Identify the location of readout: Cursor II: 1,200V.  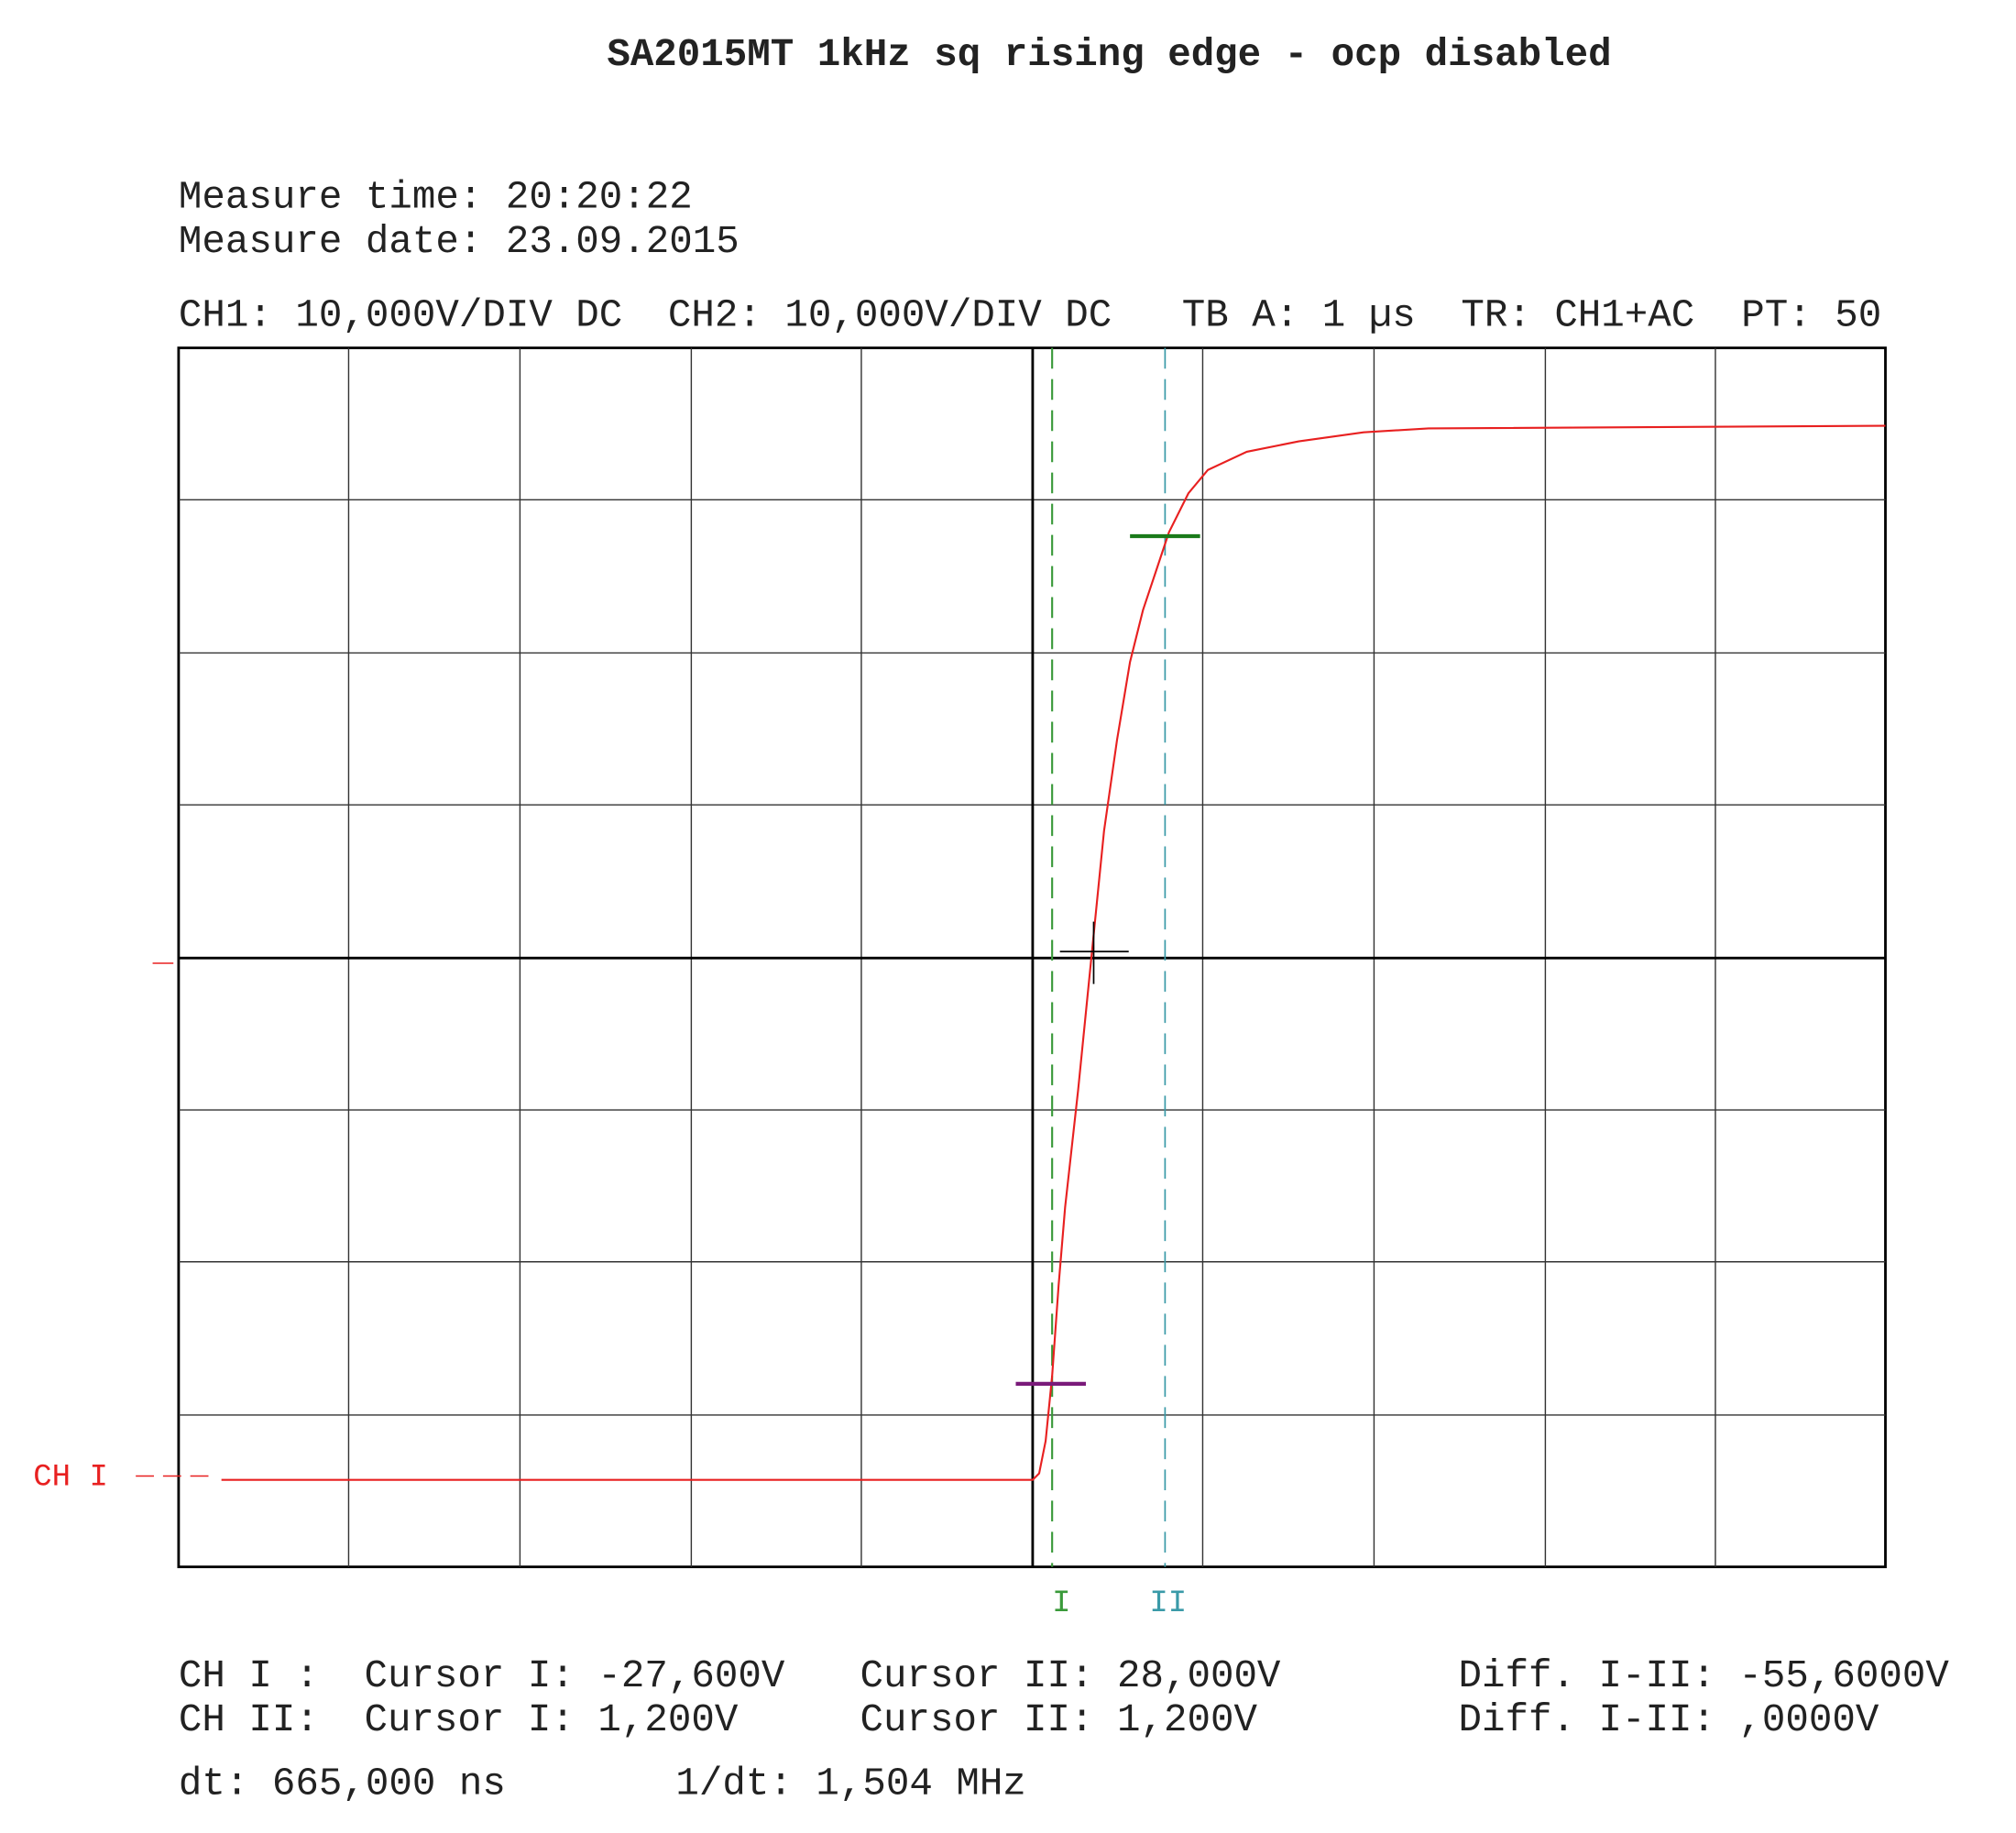
(1059, 1720).